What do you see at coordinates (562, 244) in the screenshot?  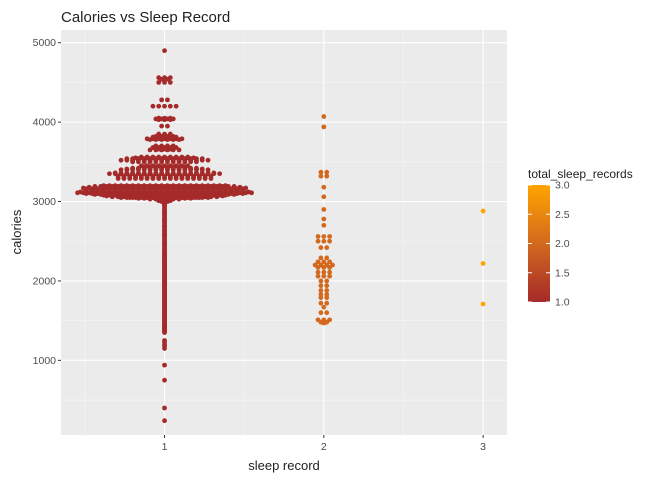 I see `legend-tick-label: 2.0` at bounding box center [562, 244].